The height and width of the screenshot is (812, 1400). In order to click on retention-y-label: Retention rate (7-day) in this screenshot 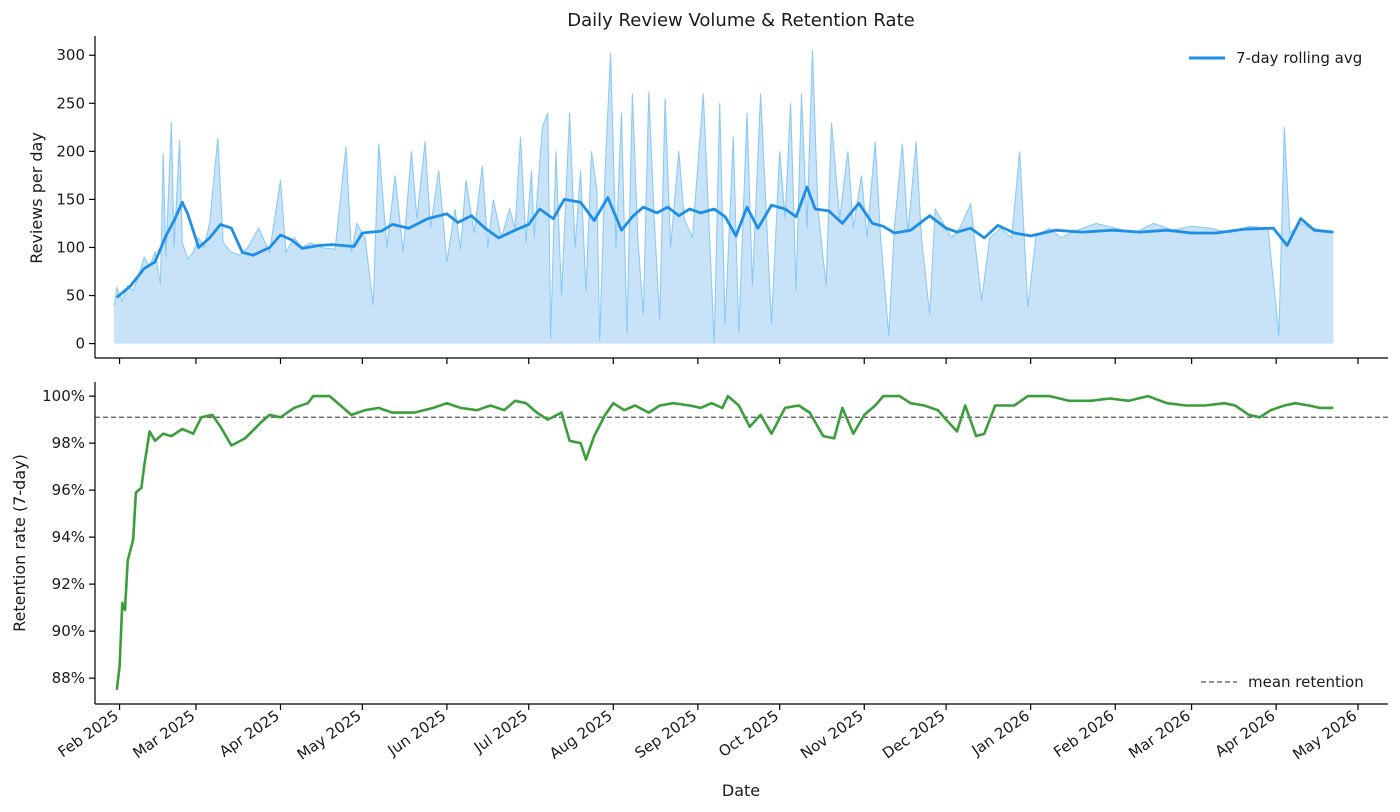, I will do `click(19, 543)`.